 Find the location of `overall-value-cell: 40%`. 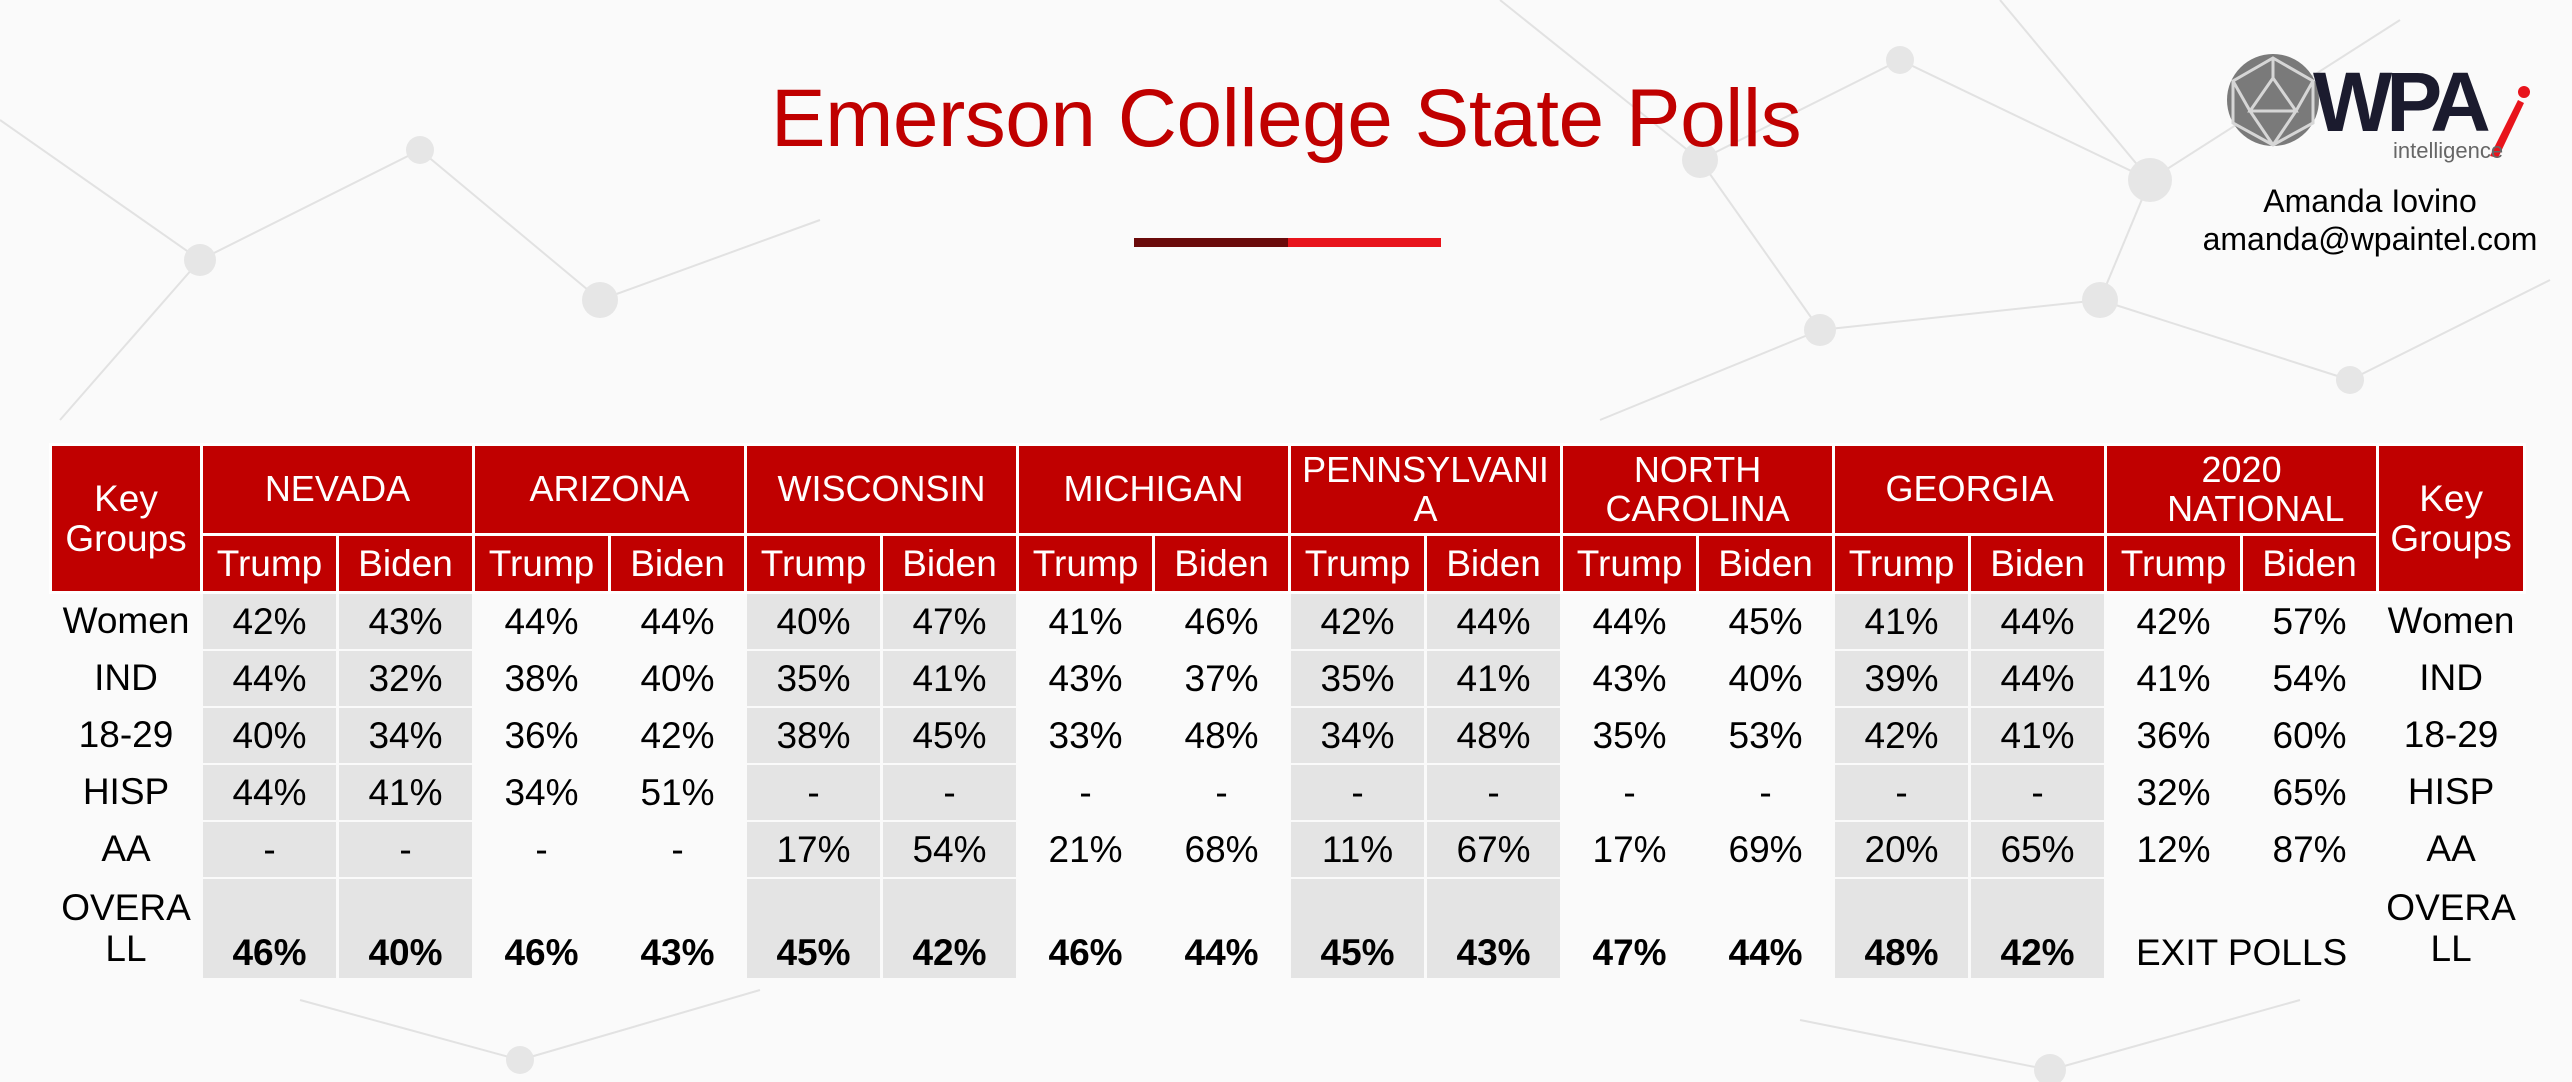

overall-value-cell: 40% is located at coordinates (405, 928).